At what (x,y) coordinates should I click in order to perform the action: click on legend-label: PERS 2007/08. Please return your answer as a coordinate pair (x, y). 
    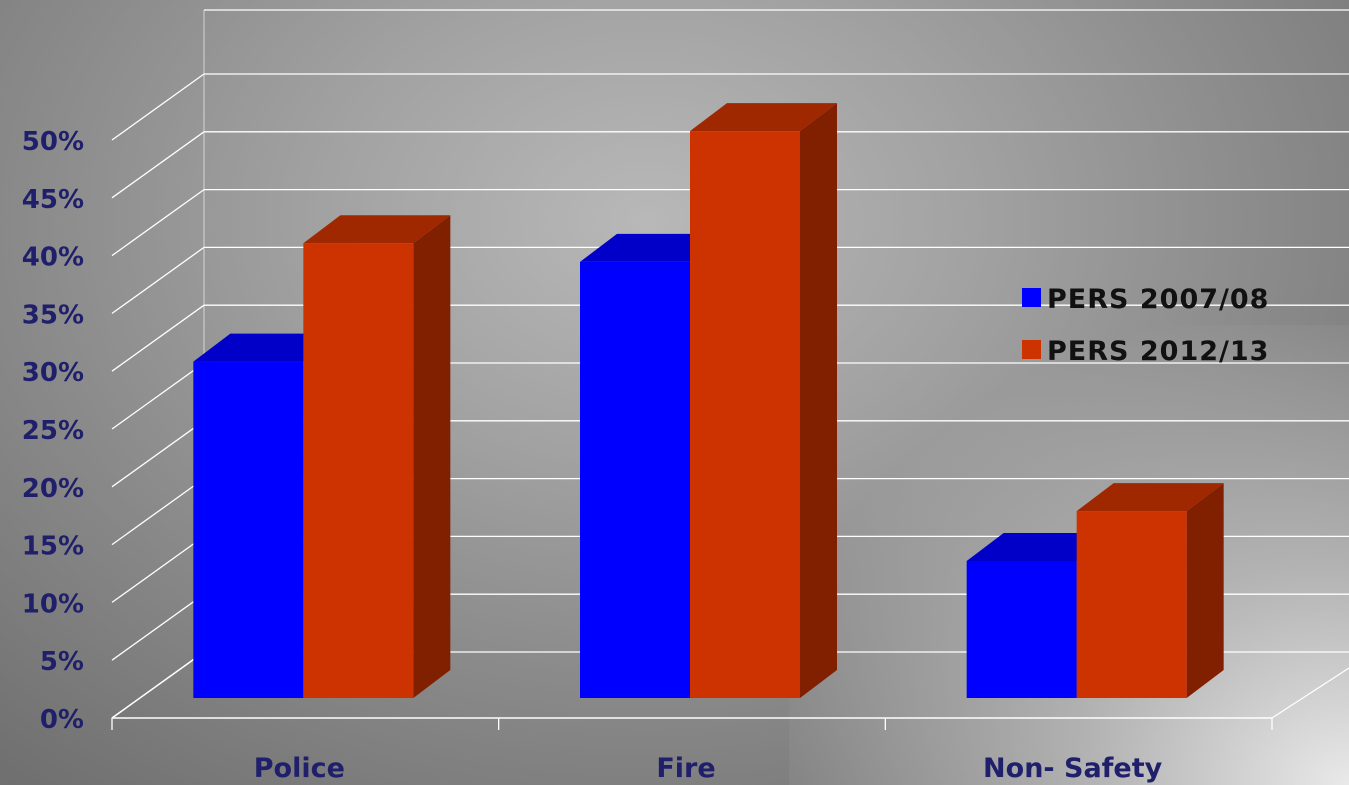
    Looking at the image, I should click on (1158, 299).